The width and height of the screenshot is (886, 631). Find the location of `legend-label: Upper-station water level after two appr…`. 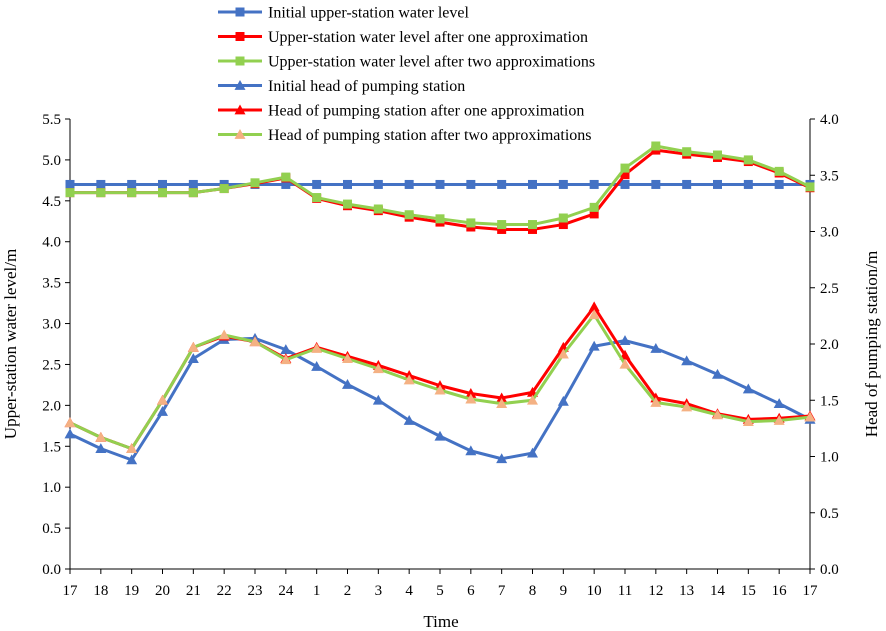

legend-label: Upper-station water level after two appr… is located at coordinates (431, 62).